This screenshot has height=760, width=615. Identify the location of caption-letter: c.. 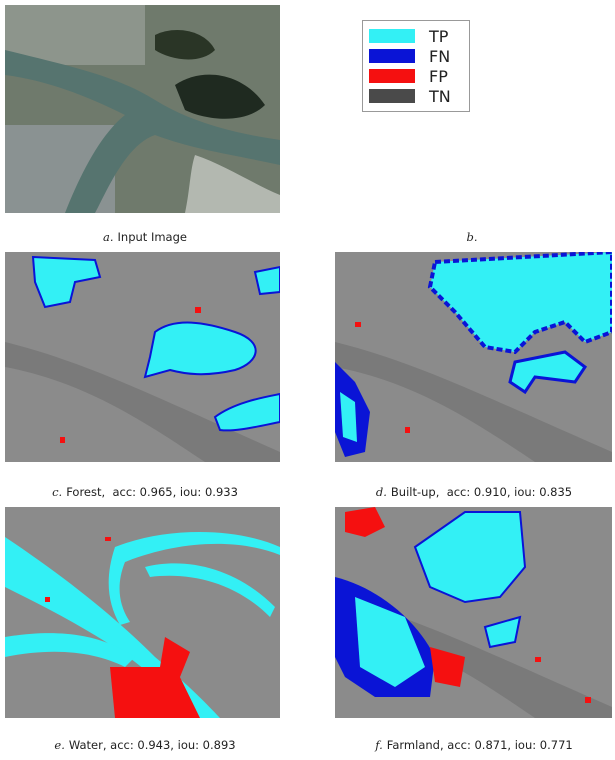
(57, 492).